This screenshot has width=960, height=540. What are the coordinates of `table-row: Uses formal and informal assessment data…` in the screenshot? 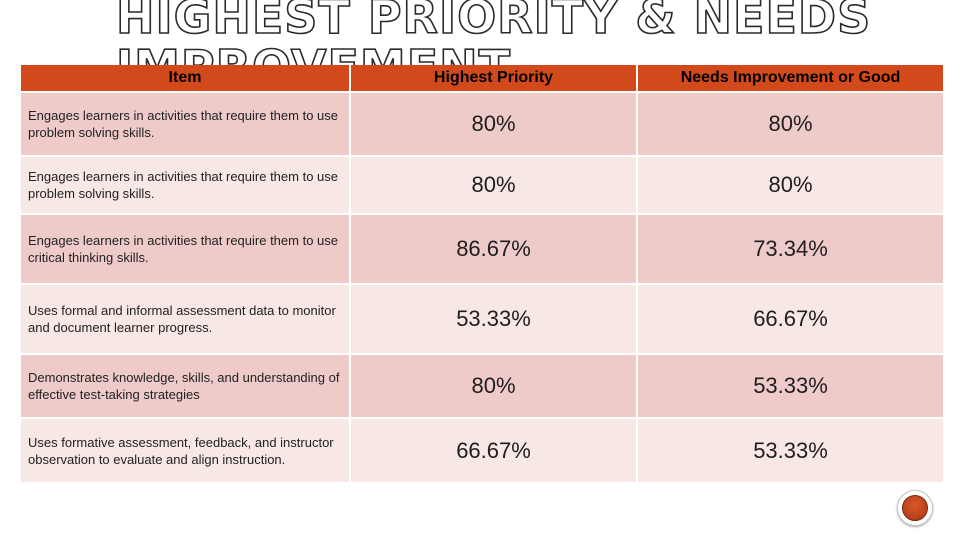 It's located at (482, 318).